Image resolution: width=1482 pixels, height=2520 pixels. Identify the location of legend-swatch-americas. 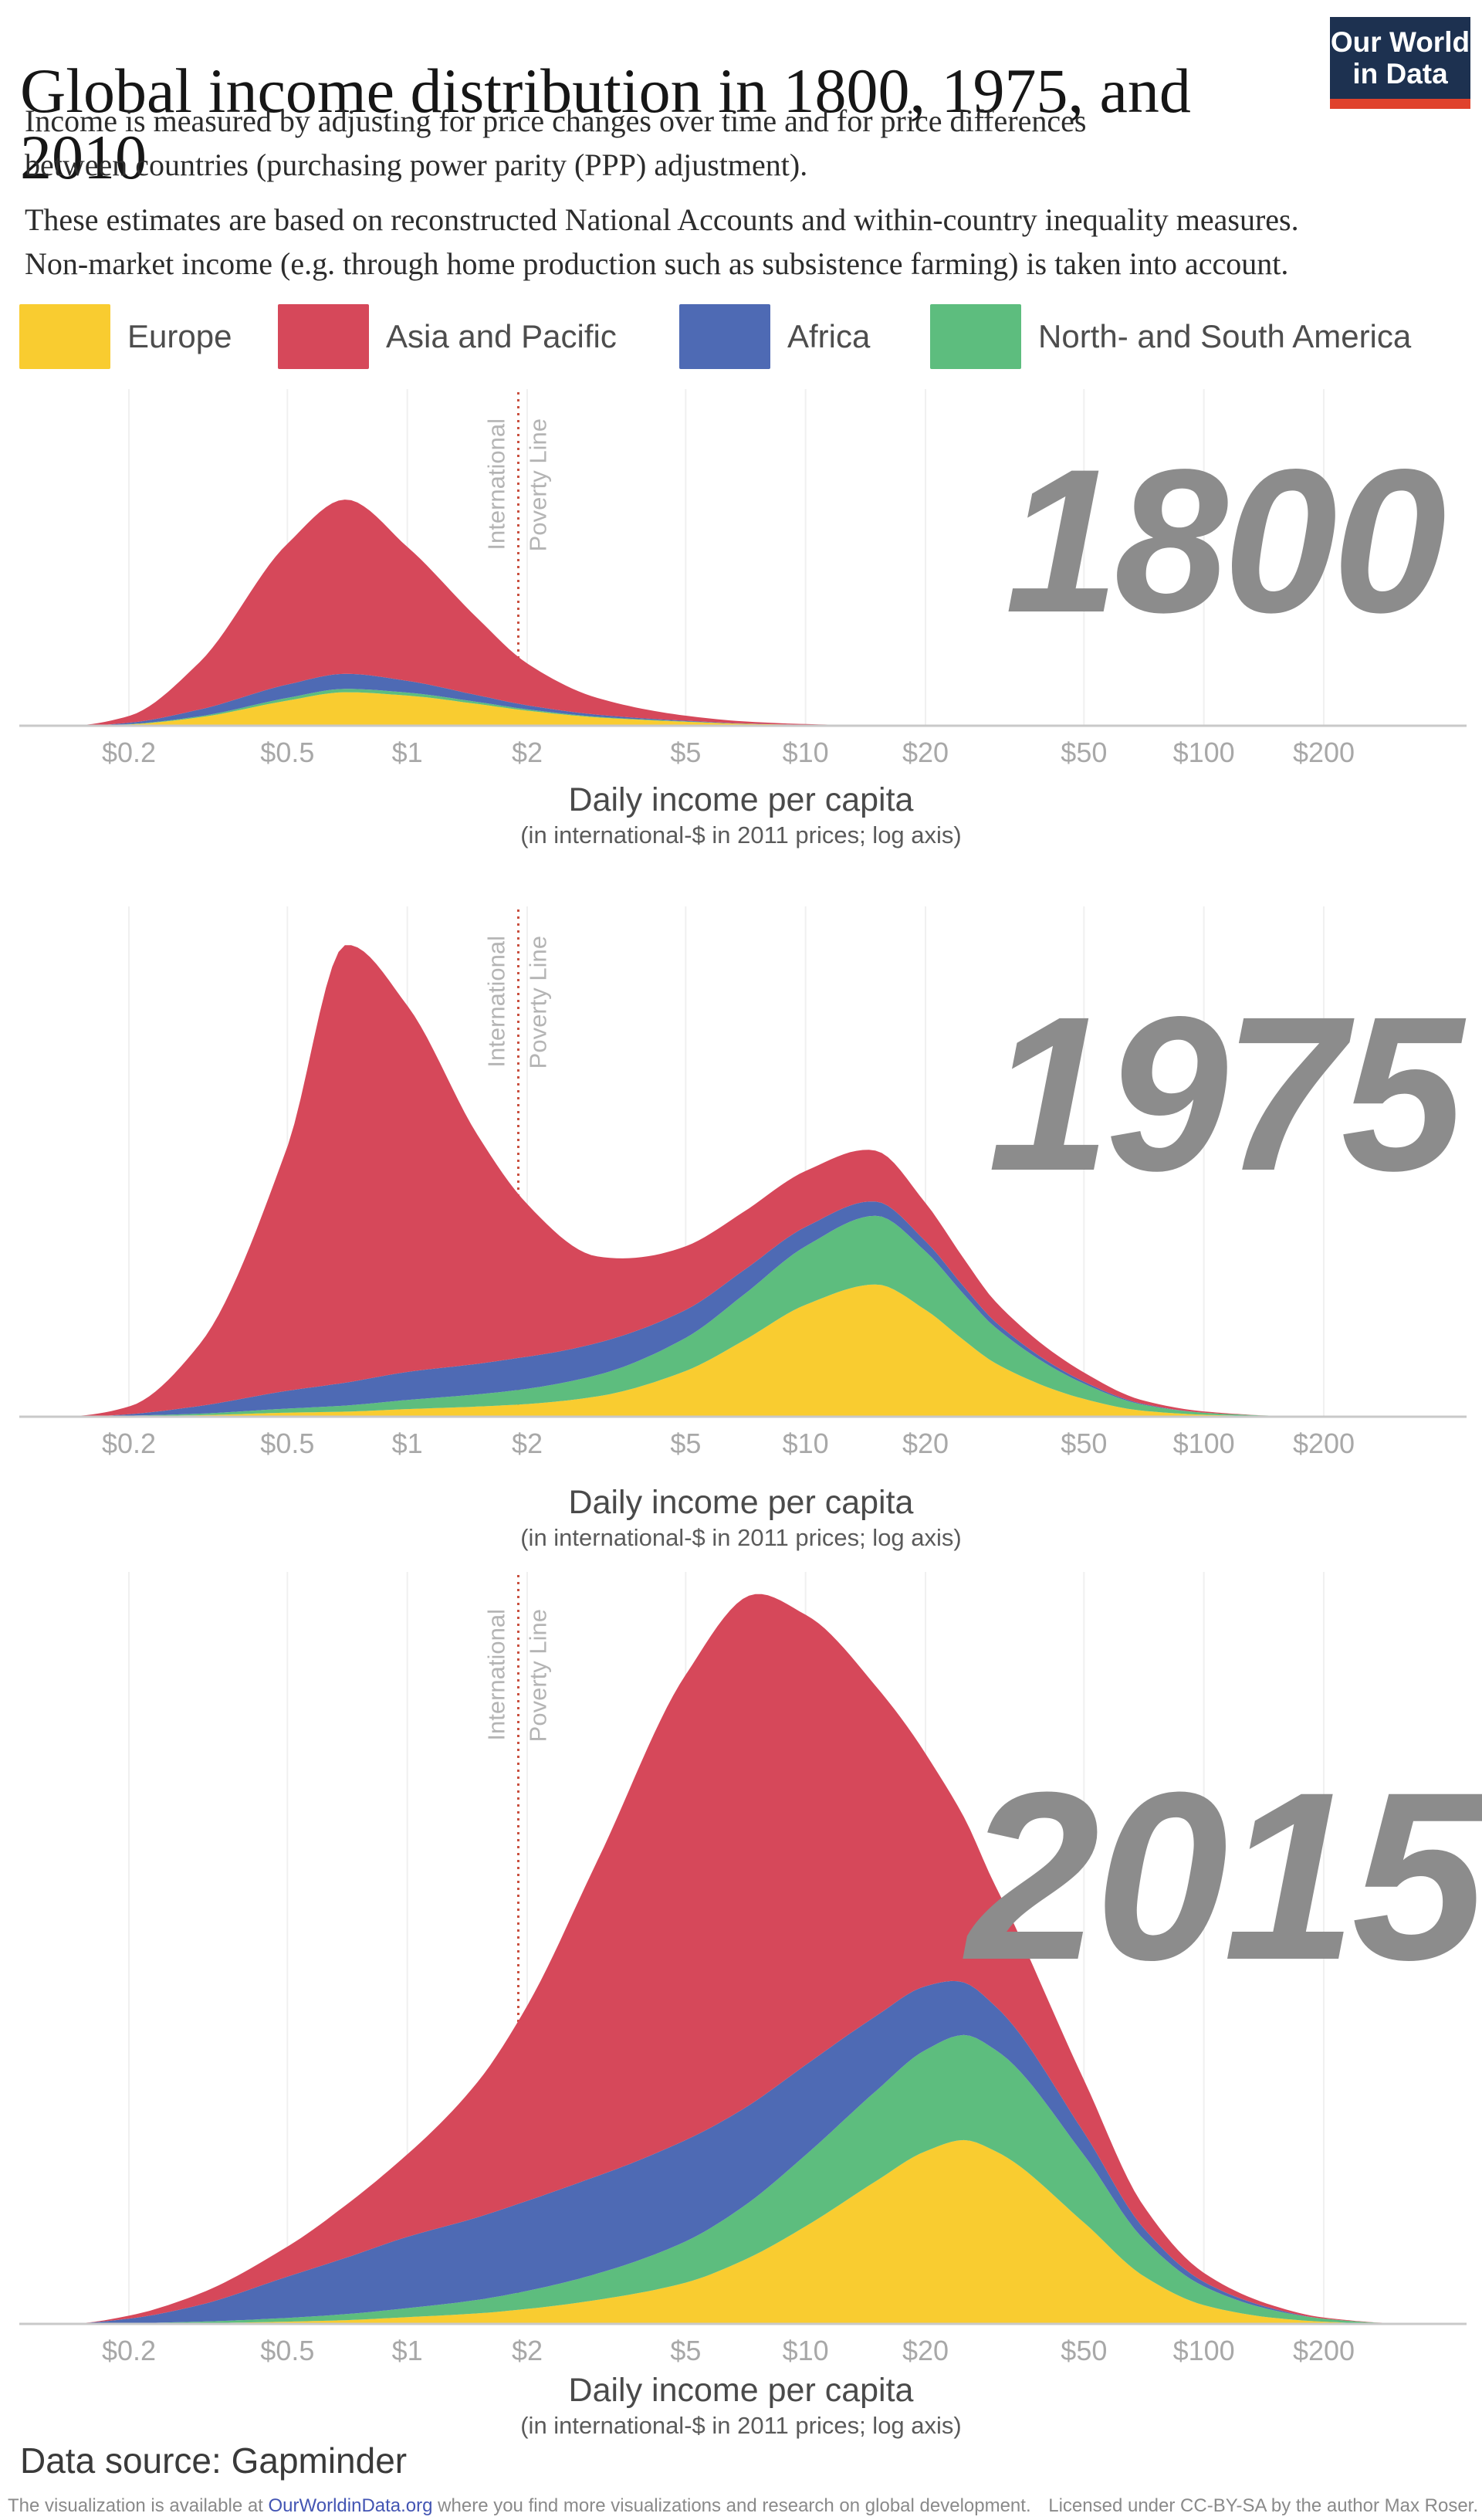
(975, 336).